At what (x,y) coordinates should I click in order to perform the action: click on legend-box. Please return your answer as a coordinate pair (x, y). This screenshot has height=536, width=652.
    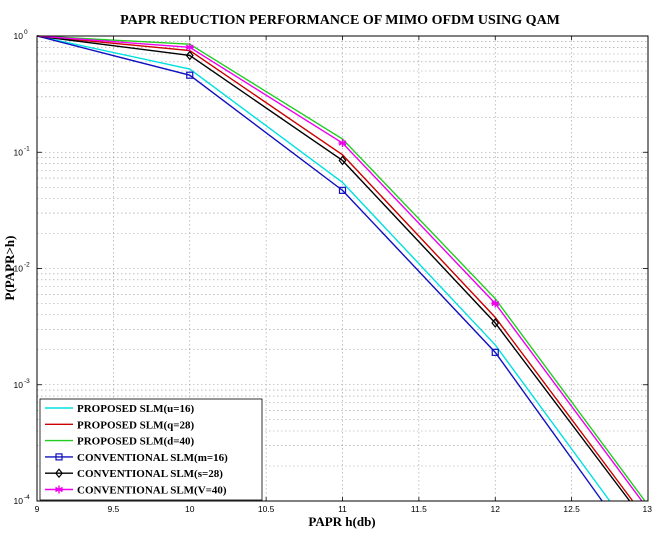
    Looking at the image, I should click on (151, 449).